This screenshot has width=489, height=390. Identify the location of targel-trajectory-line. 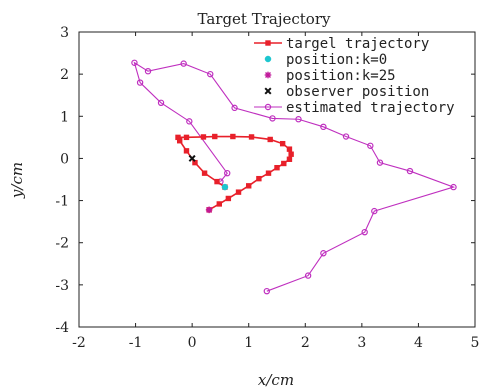
(234, 173).